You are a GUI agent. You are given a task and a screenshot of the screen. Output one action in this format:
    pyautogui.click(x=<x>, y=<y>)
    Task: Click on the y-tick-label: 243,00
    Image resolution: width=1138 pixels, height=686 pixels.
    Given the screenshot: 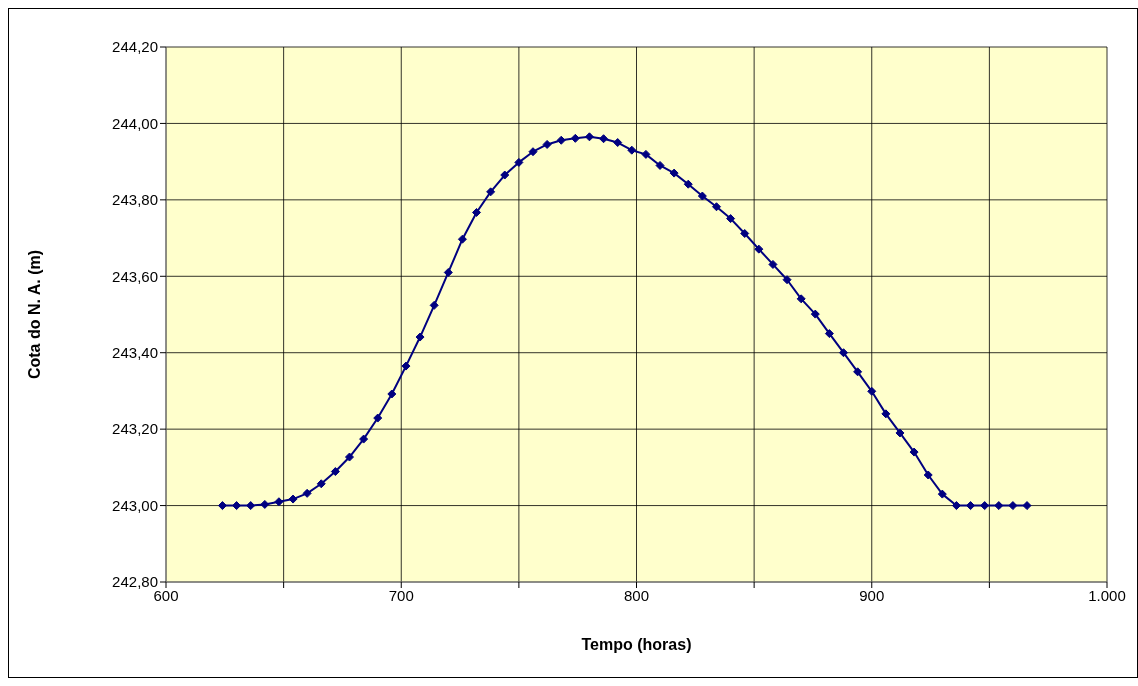 What is the action you would take?
    pyautogui.click(x=135, y=505)
    